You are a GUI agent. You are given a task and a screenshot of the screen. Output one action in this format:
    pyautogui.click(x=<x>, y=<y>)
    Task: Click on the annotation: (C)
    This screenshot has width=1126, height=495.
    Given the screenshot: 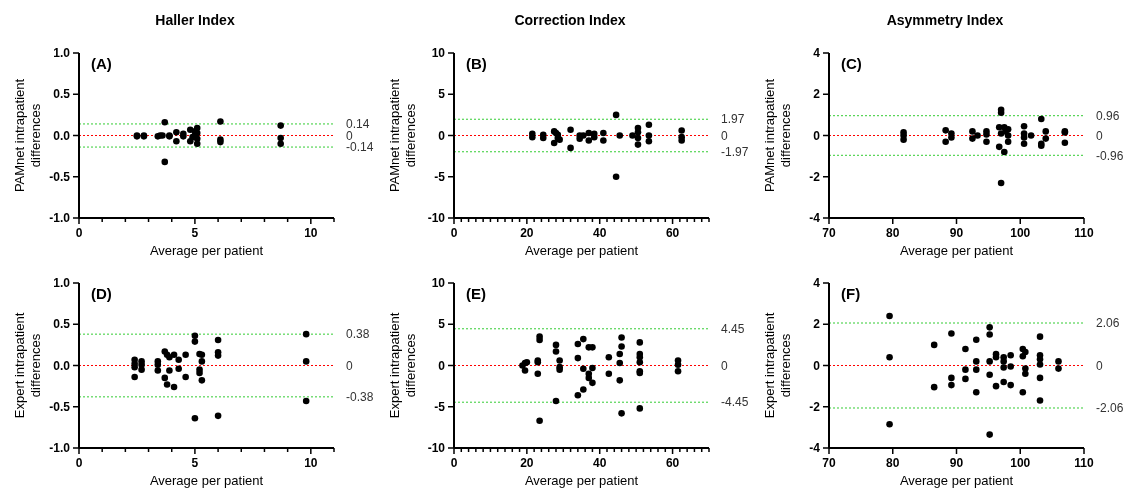 What is the action you would take?
    pyautogui.click(x=851, y=63)
    